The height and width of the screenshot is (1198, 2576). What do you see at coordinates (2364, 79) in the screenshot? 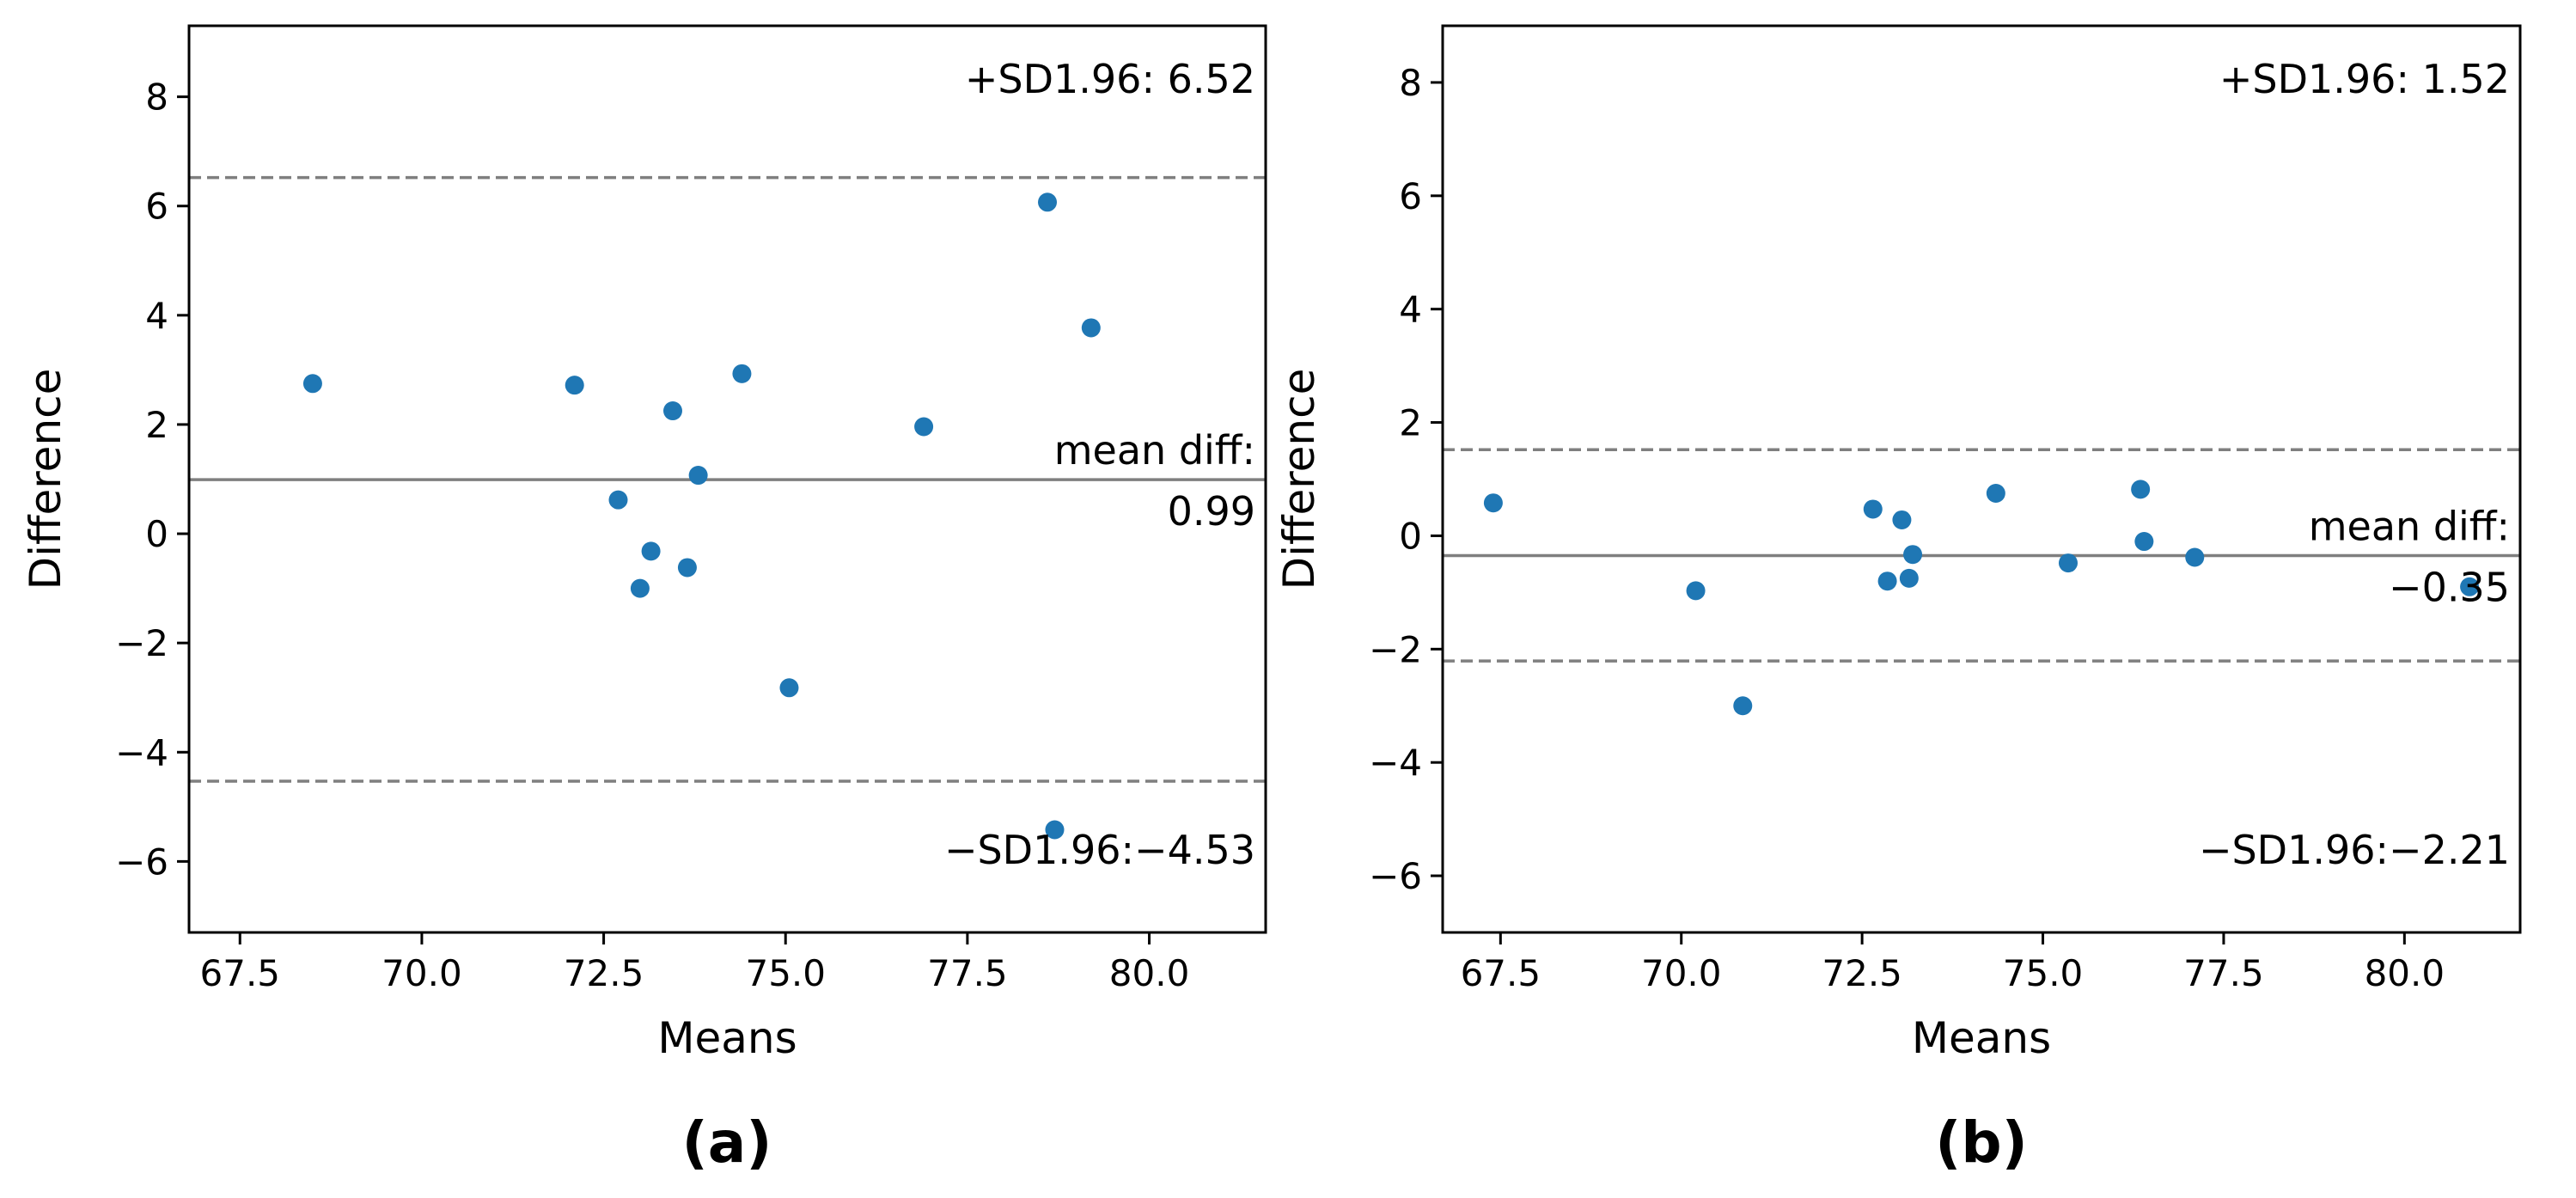
I see `upper-limit-label: +SD1.96: 1.52` at bounding box center [2364, 79].